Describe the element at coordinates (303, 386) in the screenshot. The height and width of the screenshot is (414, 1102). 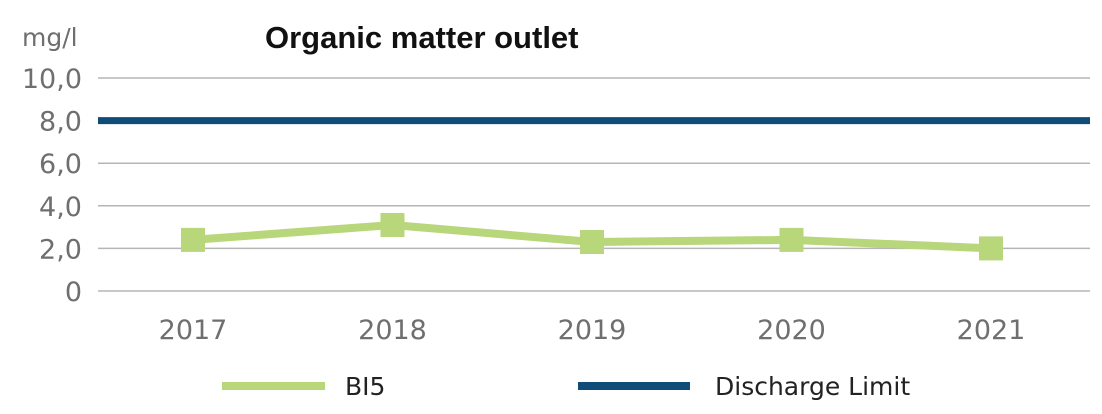
I see `legend-item: BI5` at that location.